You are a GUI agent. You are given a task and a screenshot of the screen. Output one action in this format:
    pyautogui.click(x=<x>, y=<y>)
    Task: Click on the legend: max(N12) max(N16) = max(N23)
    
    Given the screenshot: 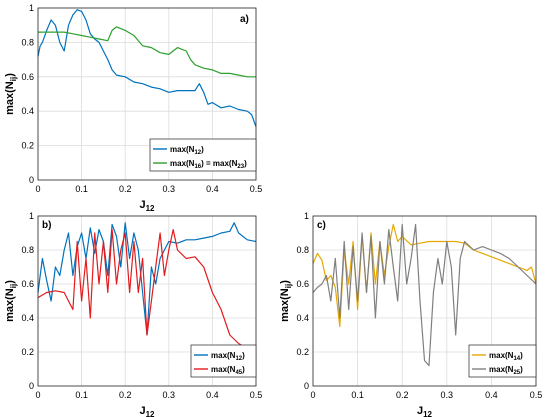 What is the action you would take?
    pyautogui.click(x=203, y=155)
    